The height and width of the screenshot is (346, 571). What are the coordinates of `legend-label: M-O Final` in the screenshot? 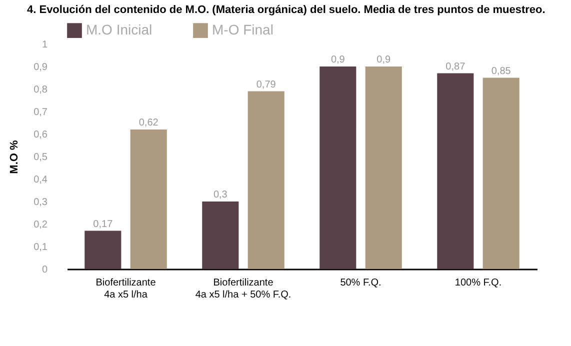 It's located at (243, 30).